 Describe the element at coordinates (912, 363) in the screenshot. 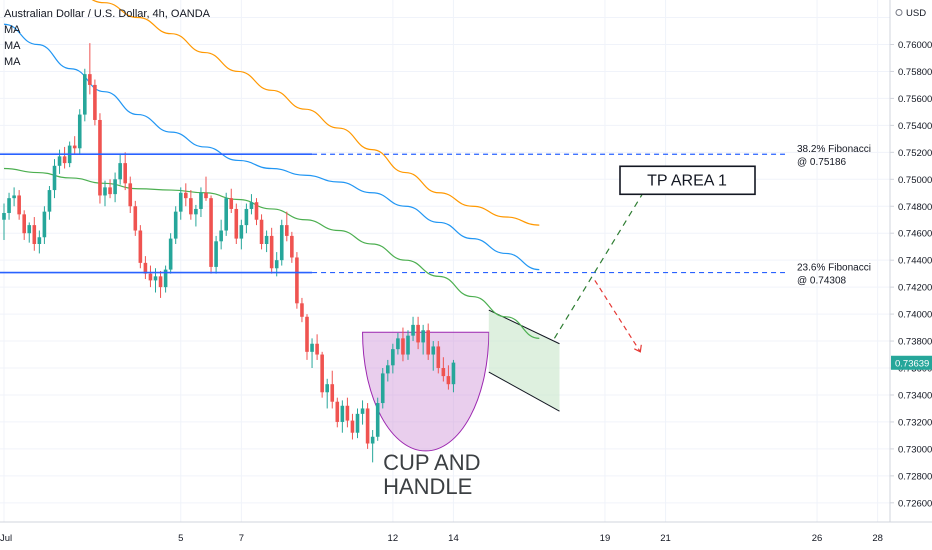

I see `current-price-label: 0.73639` at that location.